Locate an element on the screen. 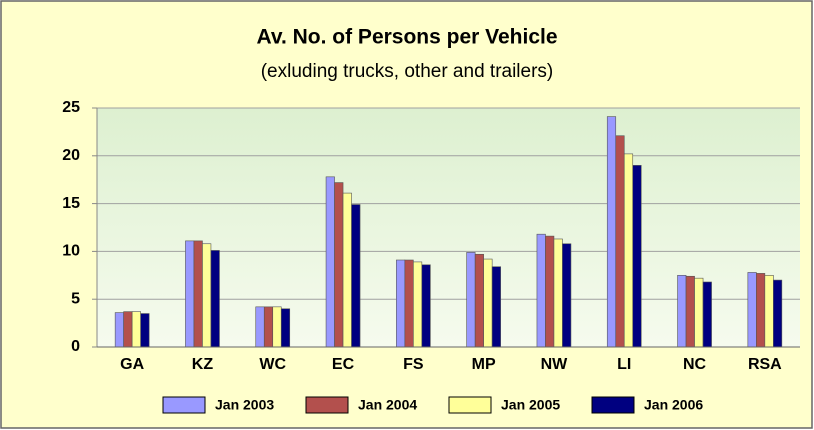 This screenshot has width=814, height=430. x-tick-label: EC is located at coordinates (343, 364).